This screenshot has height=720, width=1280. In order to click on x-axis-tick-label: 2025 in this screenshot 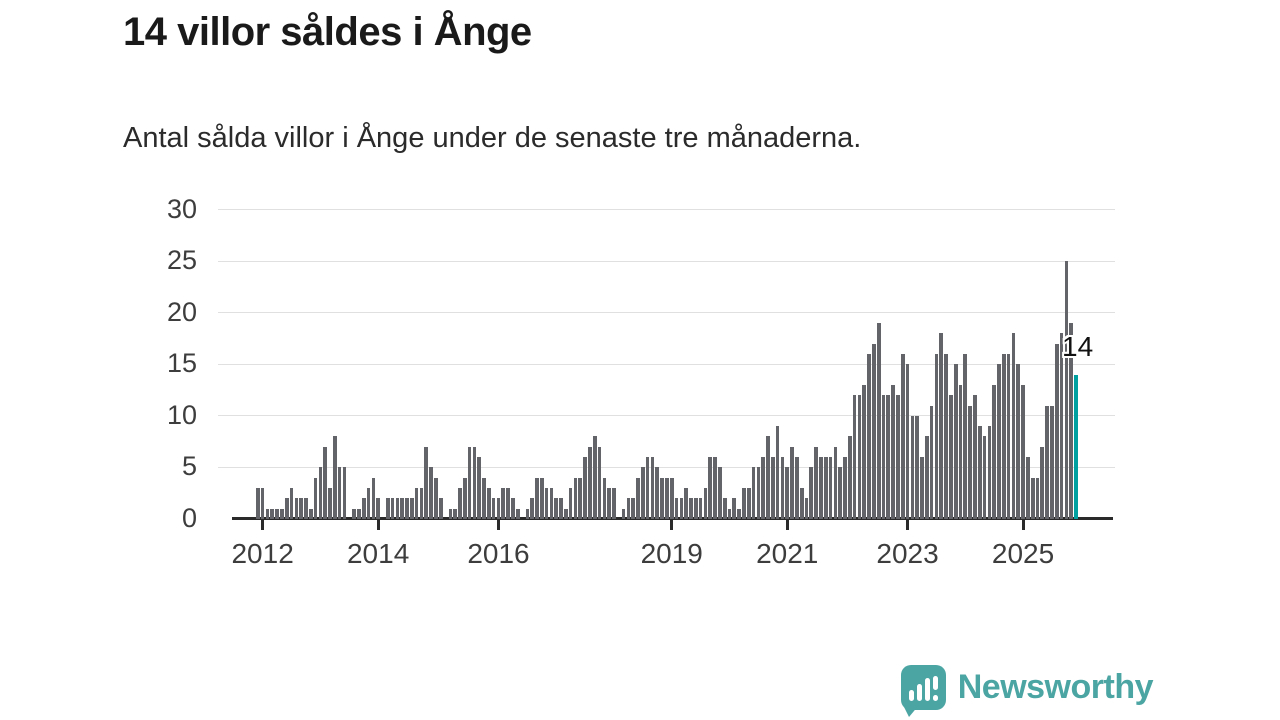, I will do `click(1023, 553)`.